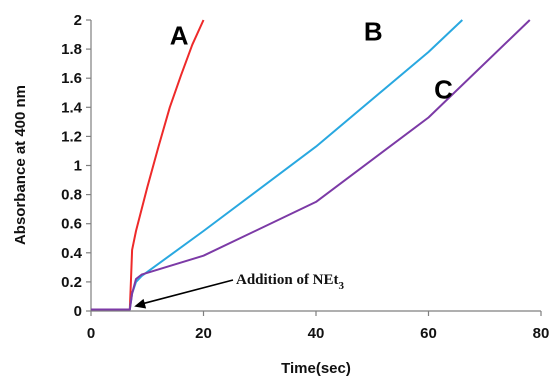 This screenshot has width=555, height=377. Describe the element at coordinates (71, 78) in the screenshot. I see `y-tick-label: 1.6` at that location.